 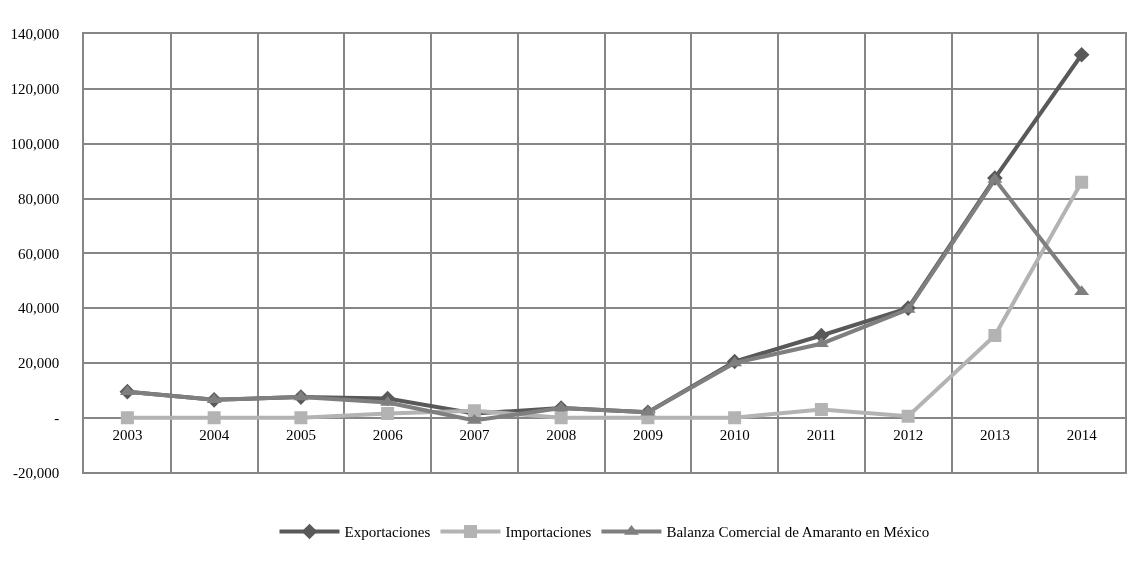 What do you see at coordinates (548, 532) in the screenshot?
I see `legend-label: Importaciones` at bounding box center [548, 532].